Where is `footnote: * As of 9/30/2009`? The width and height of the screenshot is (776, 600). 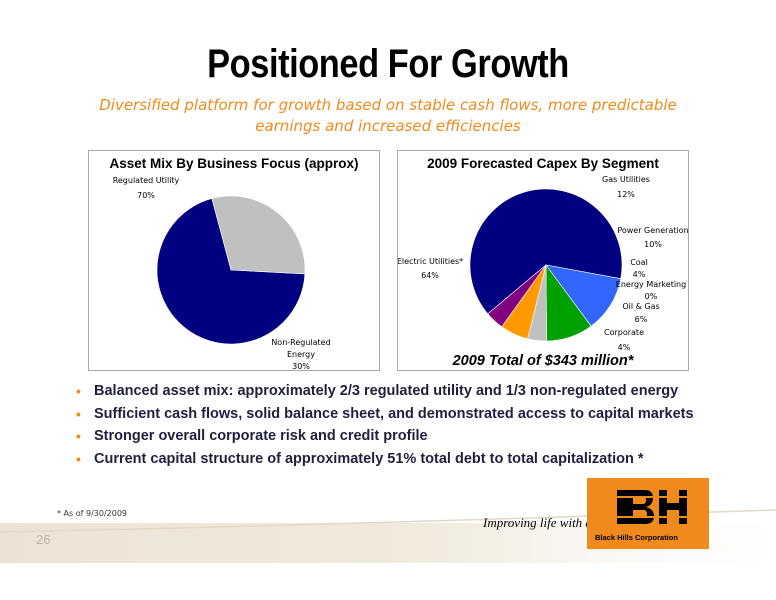 footnote: * As of 9/30/2009 is located at coordinates (92, 513).